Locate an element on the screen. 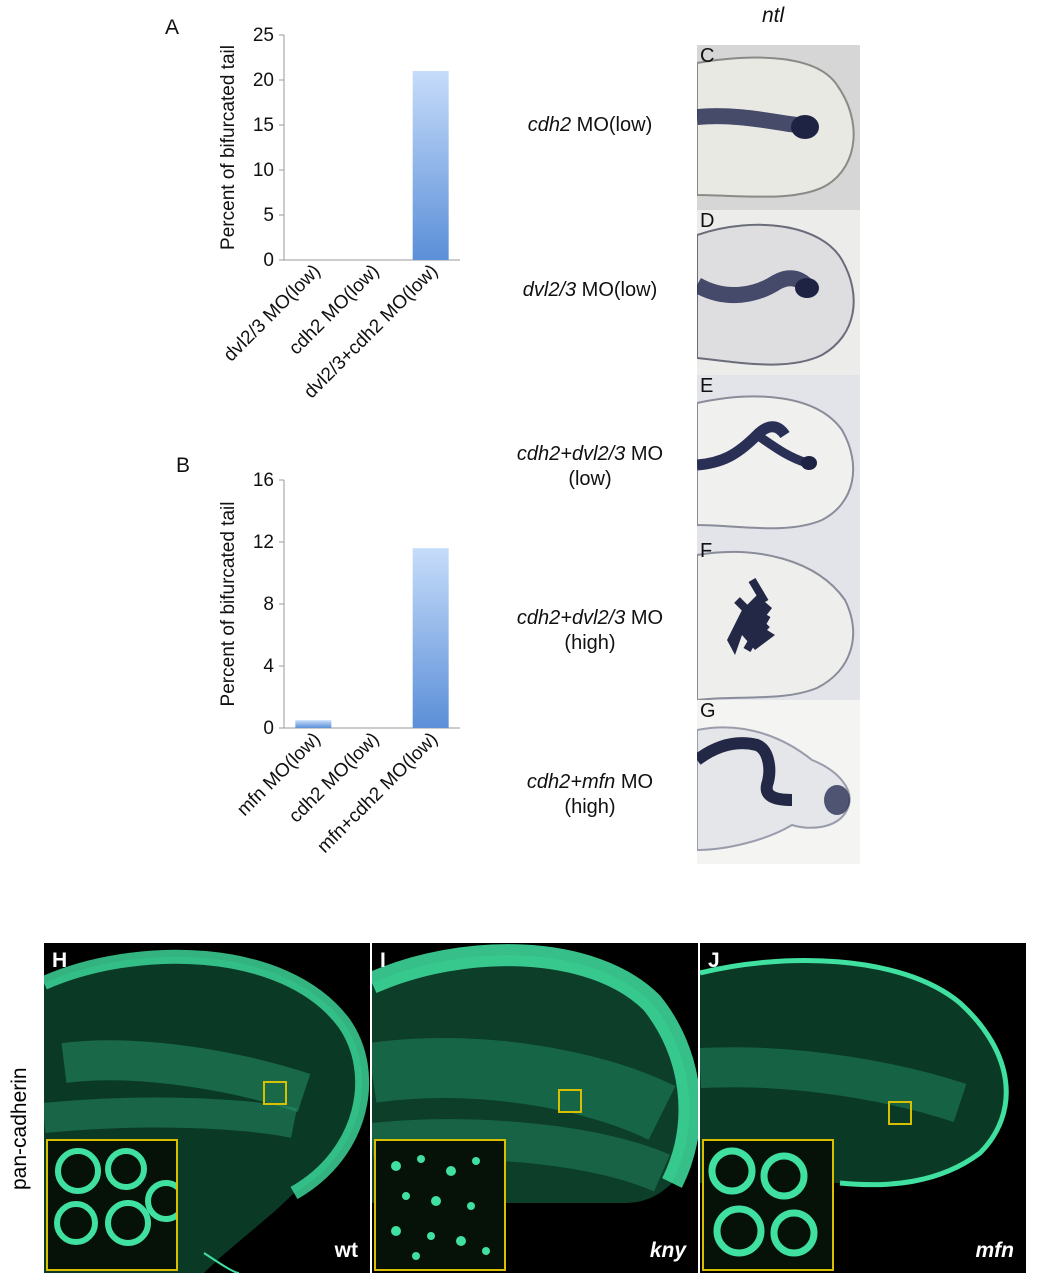  column-header-ntl: ntl is located at coordinates (773, 15).